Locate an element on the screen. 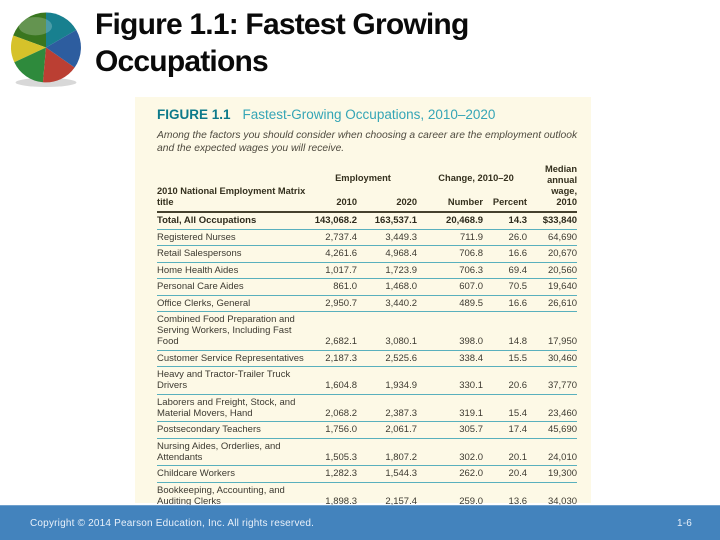 This screenshot has width=720, height=540. cell-employment-2010: 1,604.8 is located at coordinates (341, 385).